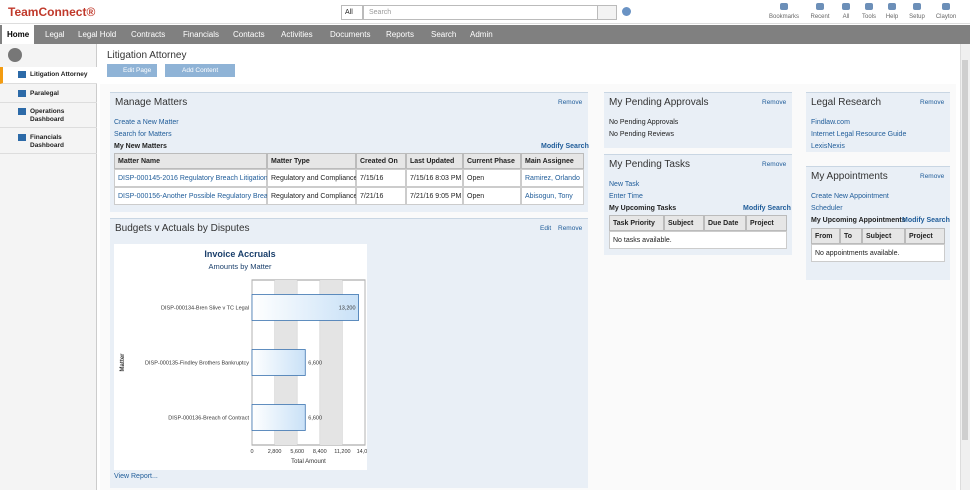 The image size is (970, 490). I want to click on table-header: Current Phase, so click(492, 161).